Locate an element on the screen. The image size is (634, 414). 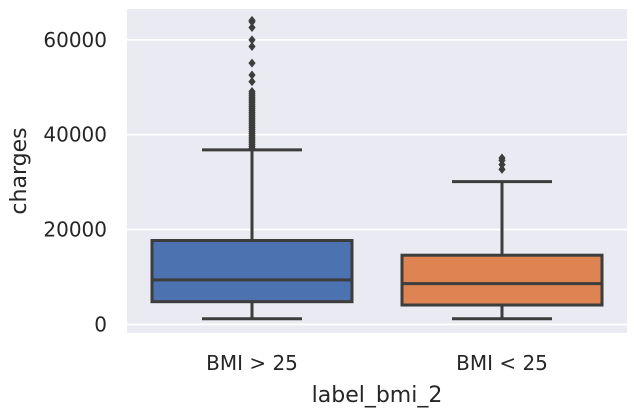
y-axis-label: charges is located at coordinates (19, 170).